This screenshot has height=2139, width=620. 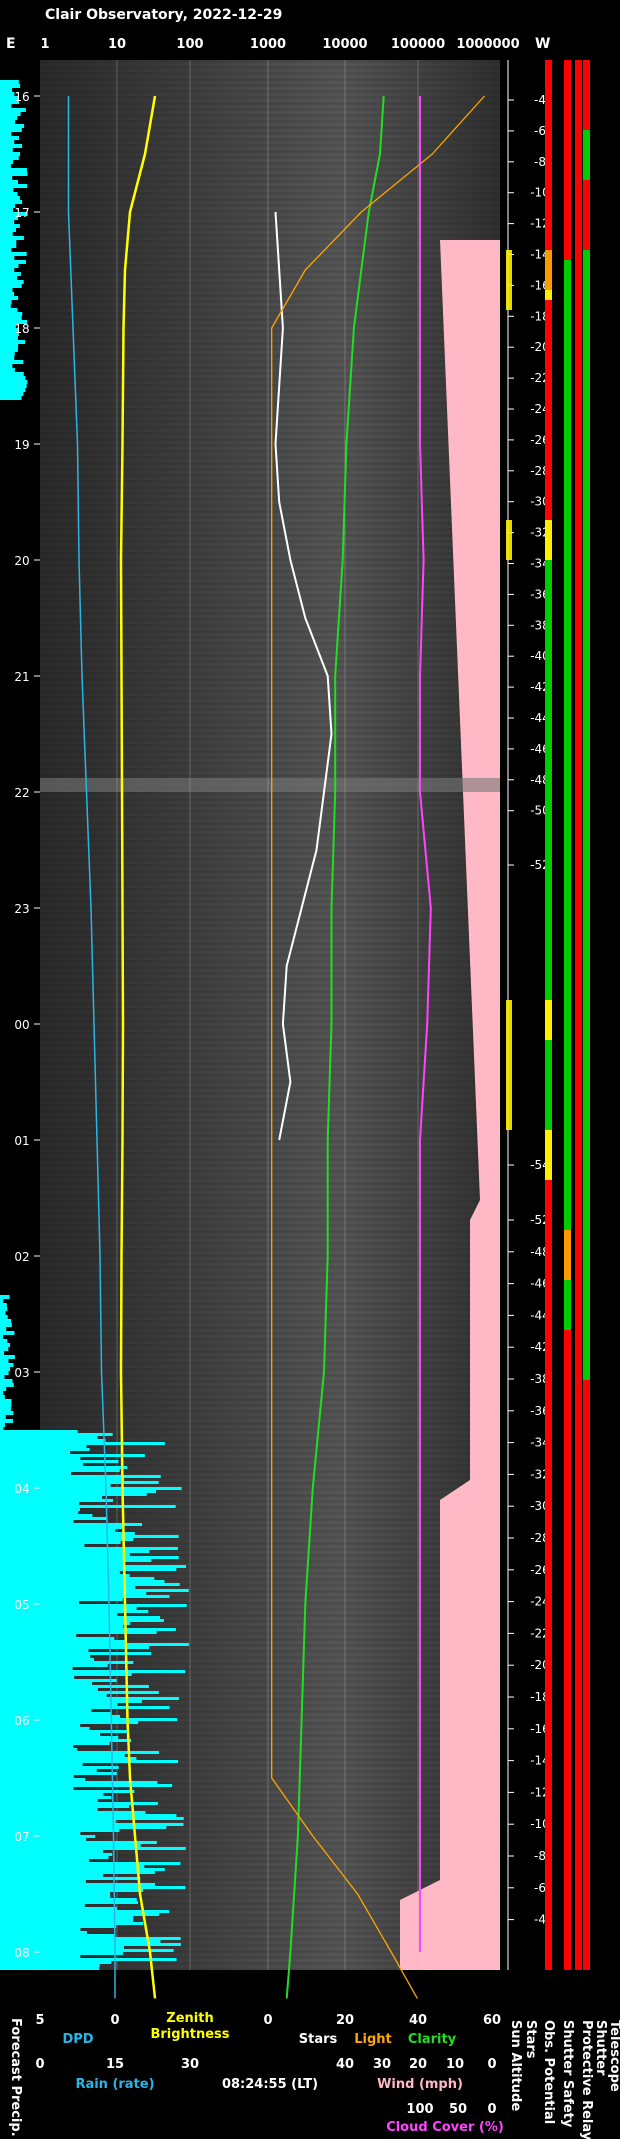 I want to click on time-tick-13: 05, so click(x=21, y=1605).